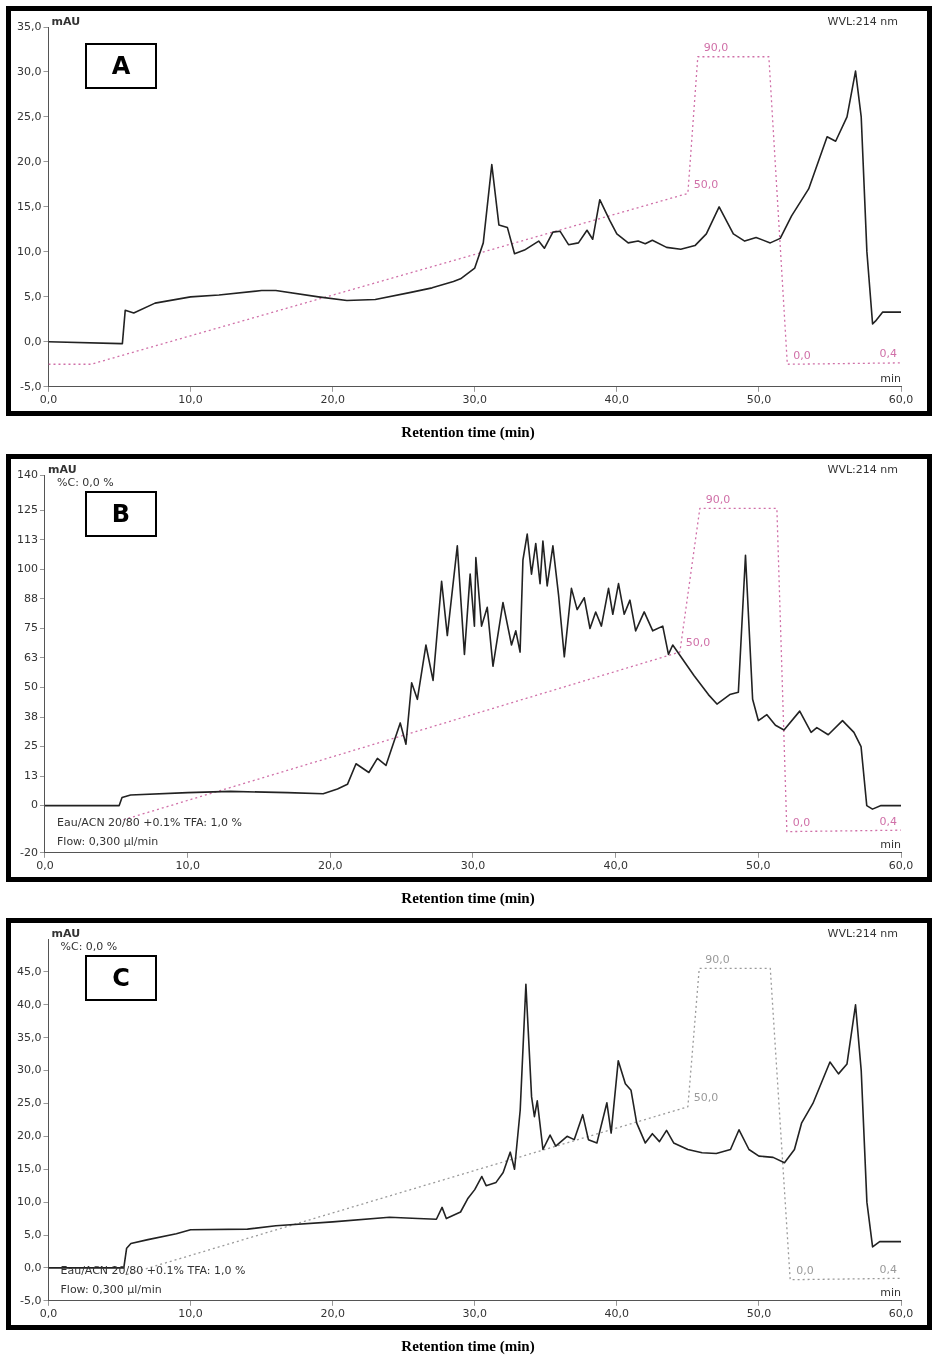 Image resolution: width=936 pixels, height=1360 pixels. What do you see at coordinates (31, 716) in the screenshot?
I see `y-tick-label: 38` at bounding box center [31, 716].